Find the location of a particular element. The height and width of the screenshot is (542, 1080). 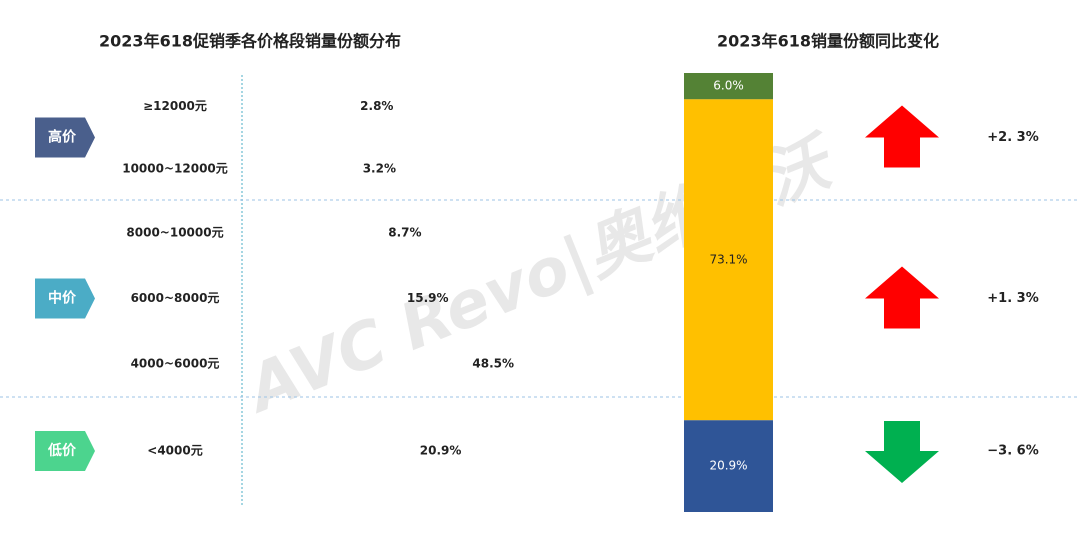

value-label: 2.8% is located at coordinates (376, 106).